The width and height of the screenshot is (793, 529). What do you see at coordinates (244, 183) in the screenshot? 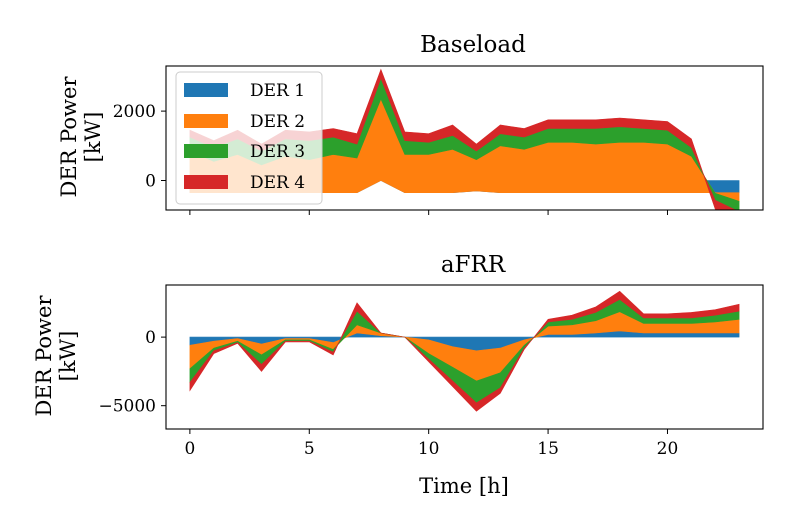
I see `legend-item-der4: DER 4` at bounding box center [244, 183].